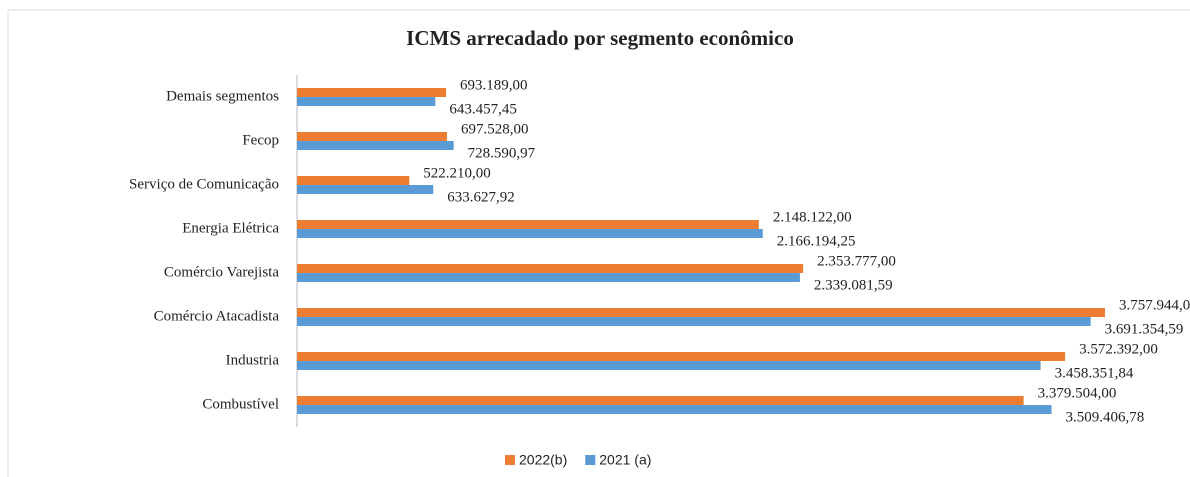 The width and height of the screenshot is (1190, 477). I want to click on data-label: 728.590,97, so click(502, 153).